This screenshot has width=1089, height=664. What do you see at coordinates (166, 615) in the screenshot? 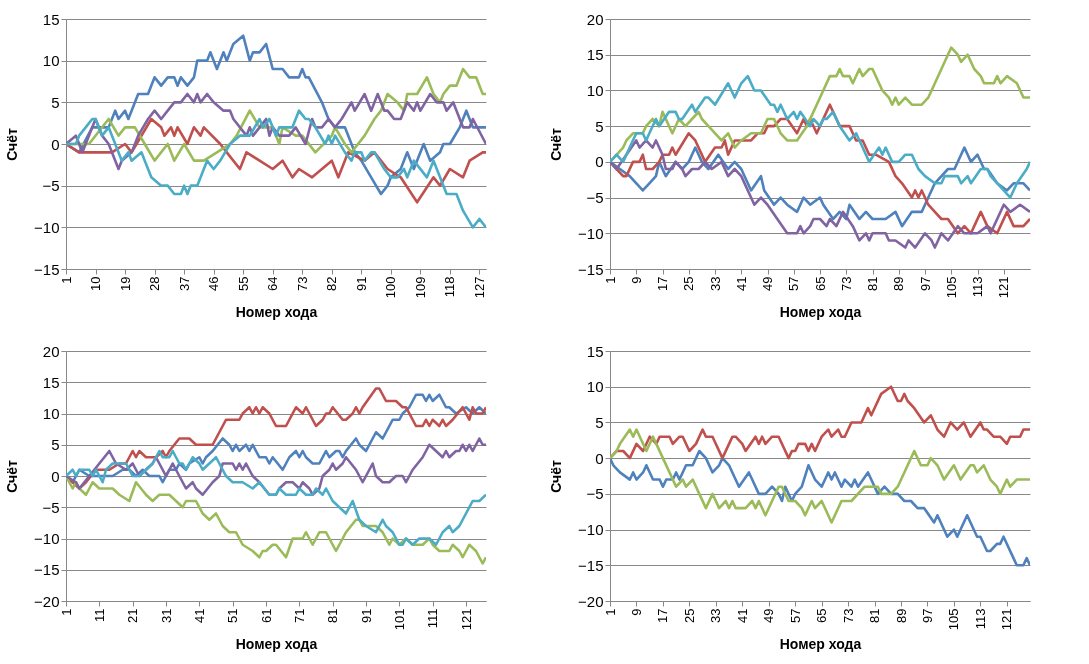
I see `x-tick-label: 31` at bounding box center [166, 615].